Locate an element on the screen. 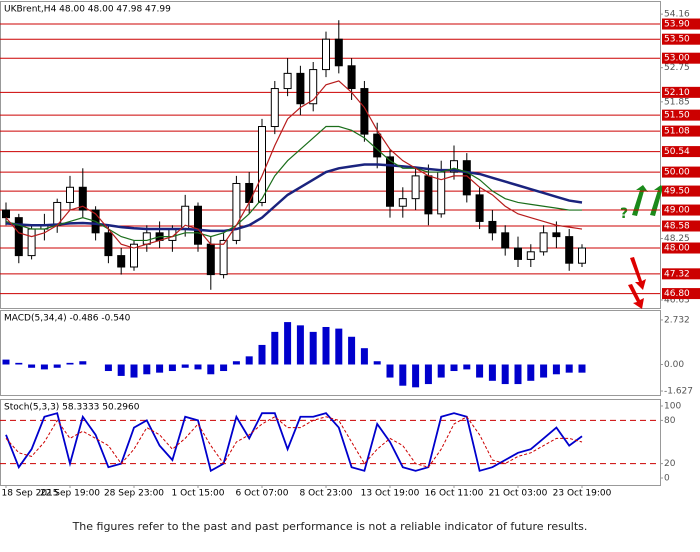 Image resolution: width=700 pixels, height=552 pixels. level-label: 46.80 is located at coordinates (677, 294).